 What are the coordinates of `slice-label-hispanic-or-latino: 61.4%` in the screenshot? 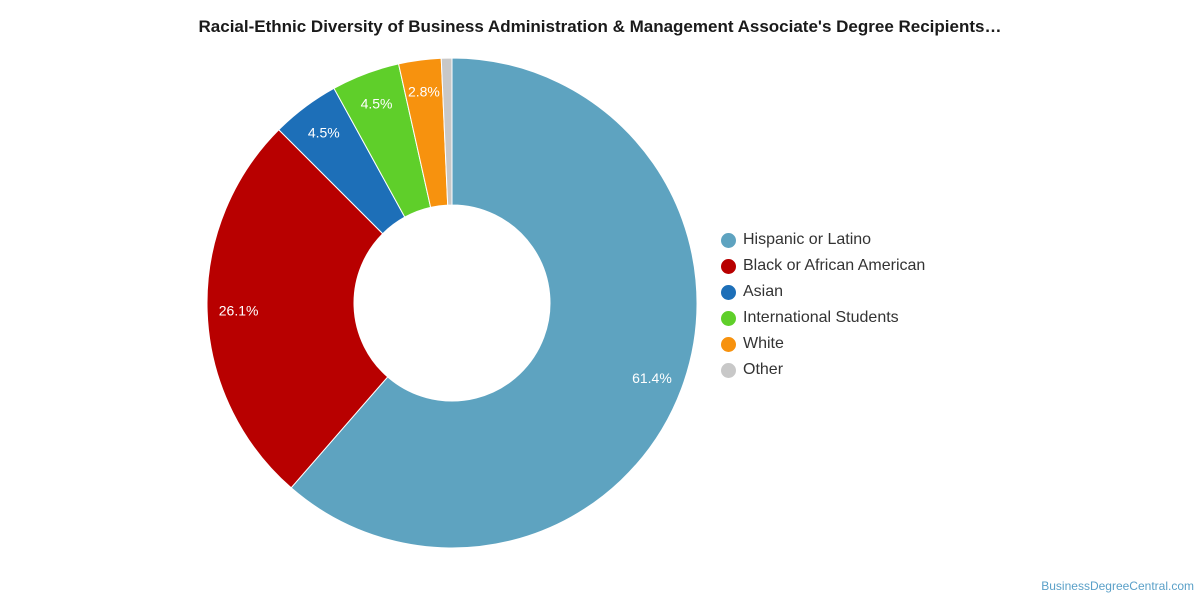 It's located at (652, 378).